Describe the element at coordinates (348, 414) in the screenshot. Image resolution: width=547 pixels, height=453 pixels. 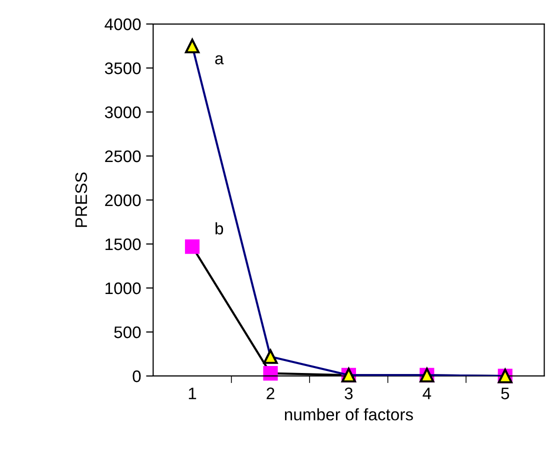
I see `x-axis-title: number of factors` at that location.